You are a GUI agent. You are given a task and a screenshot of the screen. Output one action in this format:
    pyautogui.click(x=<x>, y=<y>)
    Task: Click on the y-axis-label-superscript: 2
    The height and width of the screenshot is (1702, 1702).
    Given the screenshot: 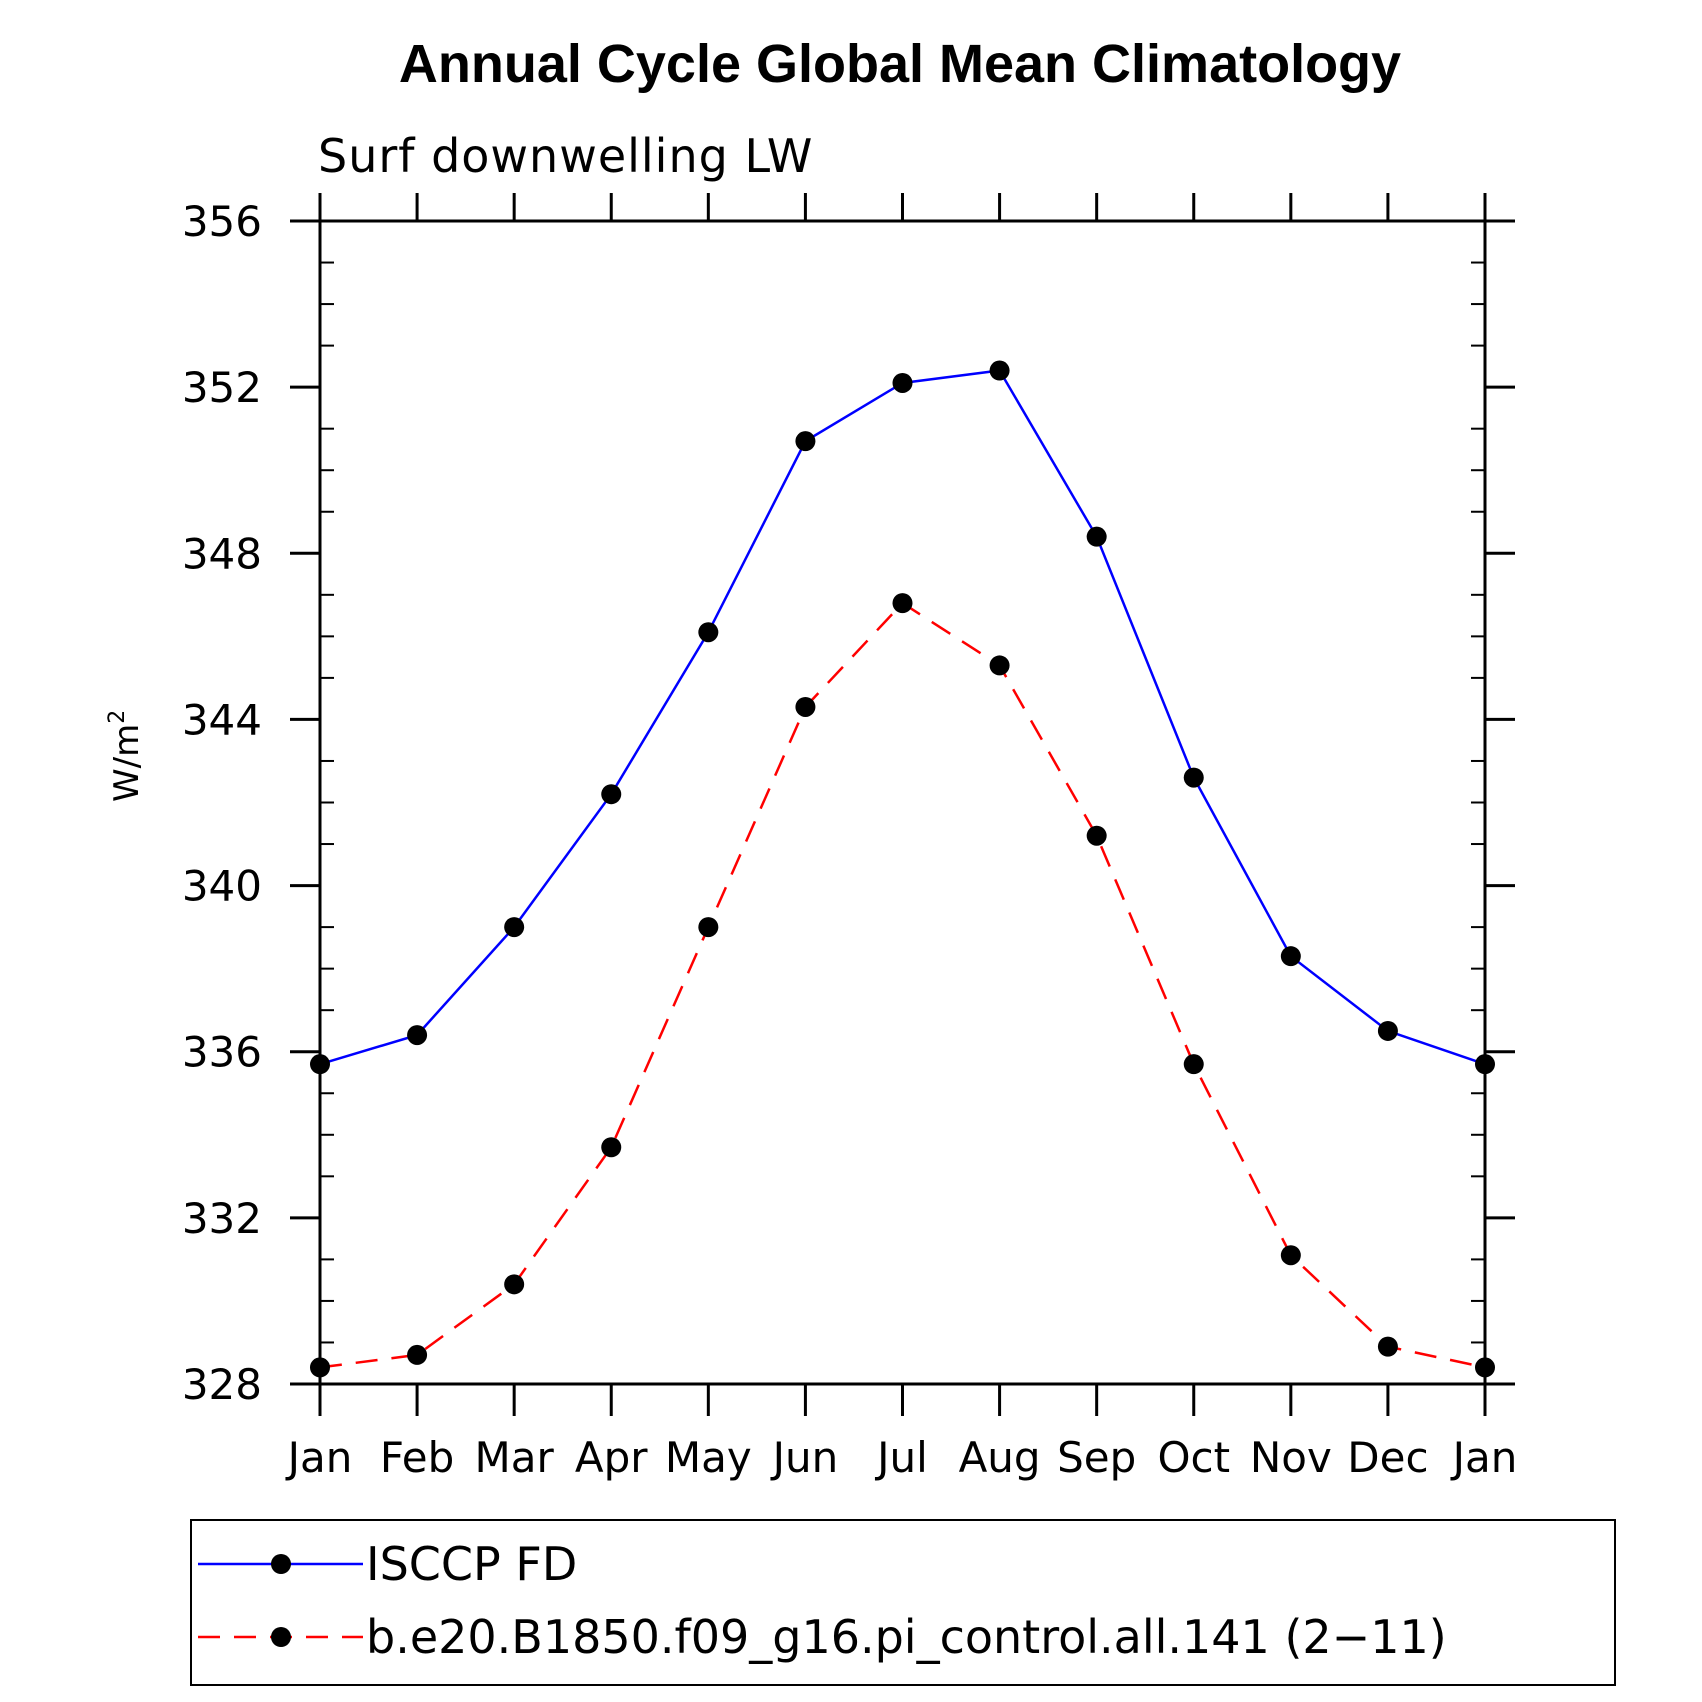 What is the action you would take?
    pyautogui.click(x=117, y=717)
    